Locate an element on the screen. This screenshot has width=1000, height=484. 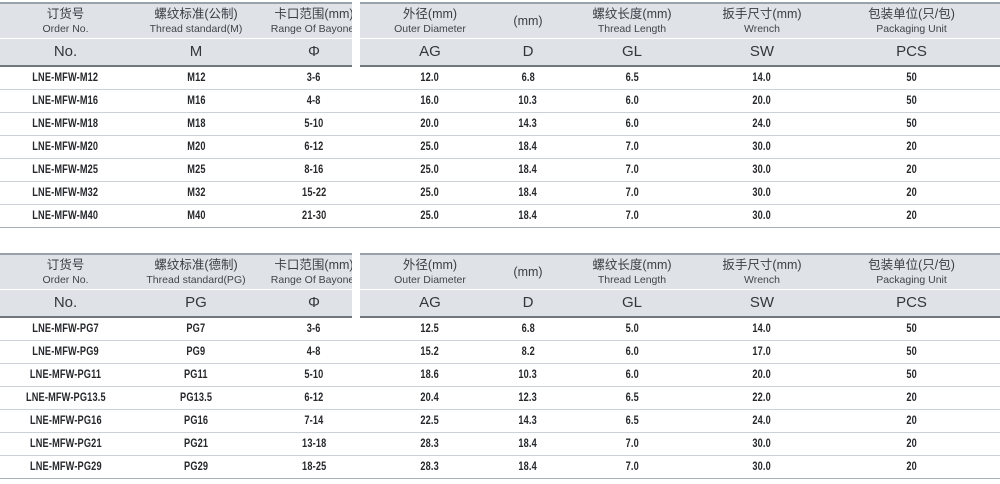
table-cell: 4-8 is located at coordinates (314, 352).